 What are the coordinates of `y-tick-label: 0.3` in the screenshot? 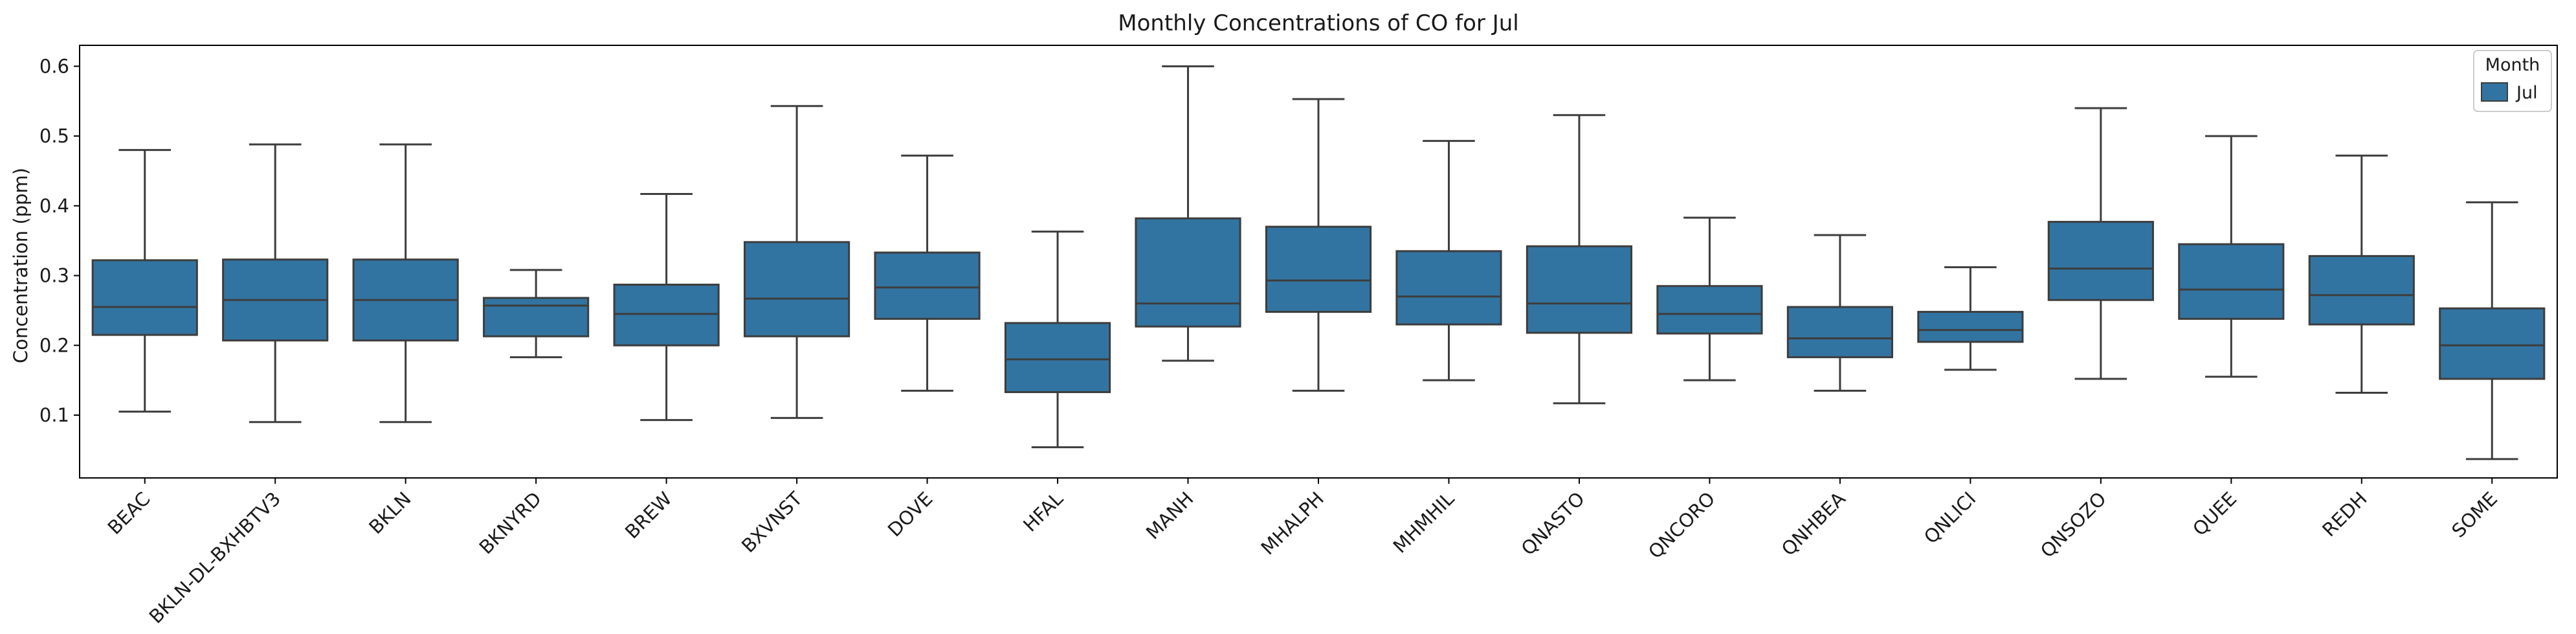 It's located at (54, 276).